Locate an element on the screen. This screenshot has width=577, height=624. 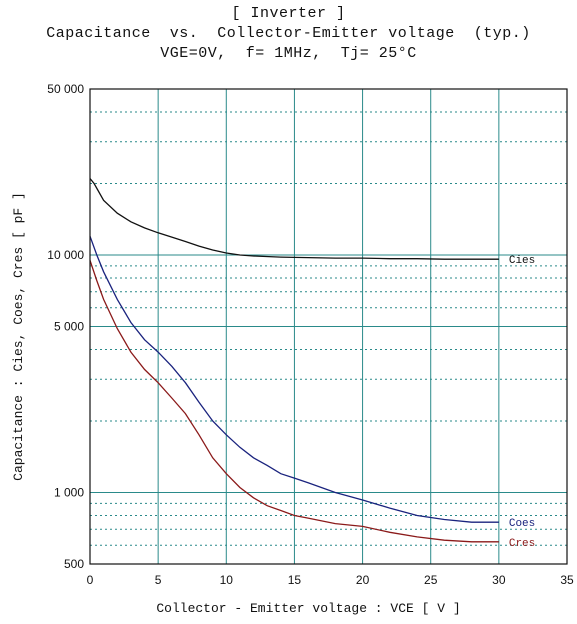
x-tick-label: 10 is located at coordinates (227, 580).